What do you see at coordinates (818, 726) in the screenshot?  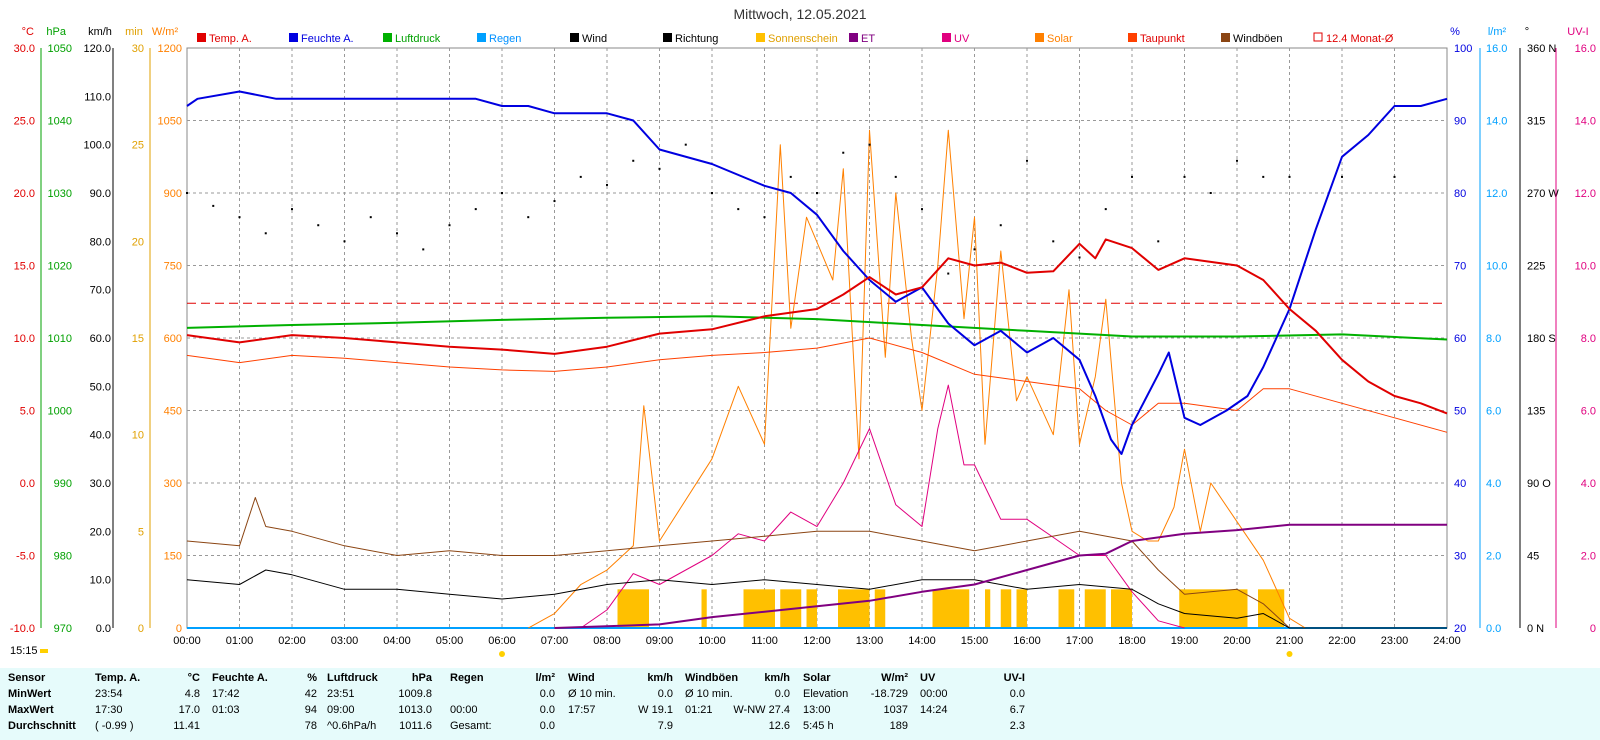 I see `stats-time: 5:45 h` at bounding box center [818, 726].